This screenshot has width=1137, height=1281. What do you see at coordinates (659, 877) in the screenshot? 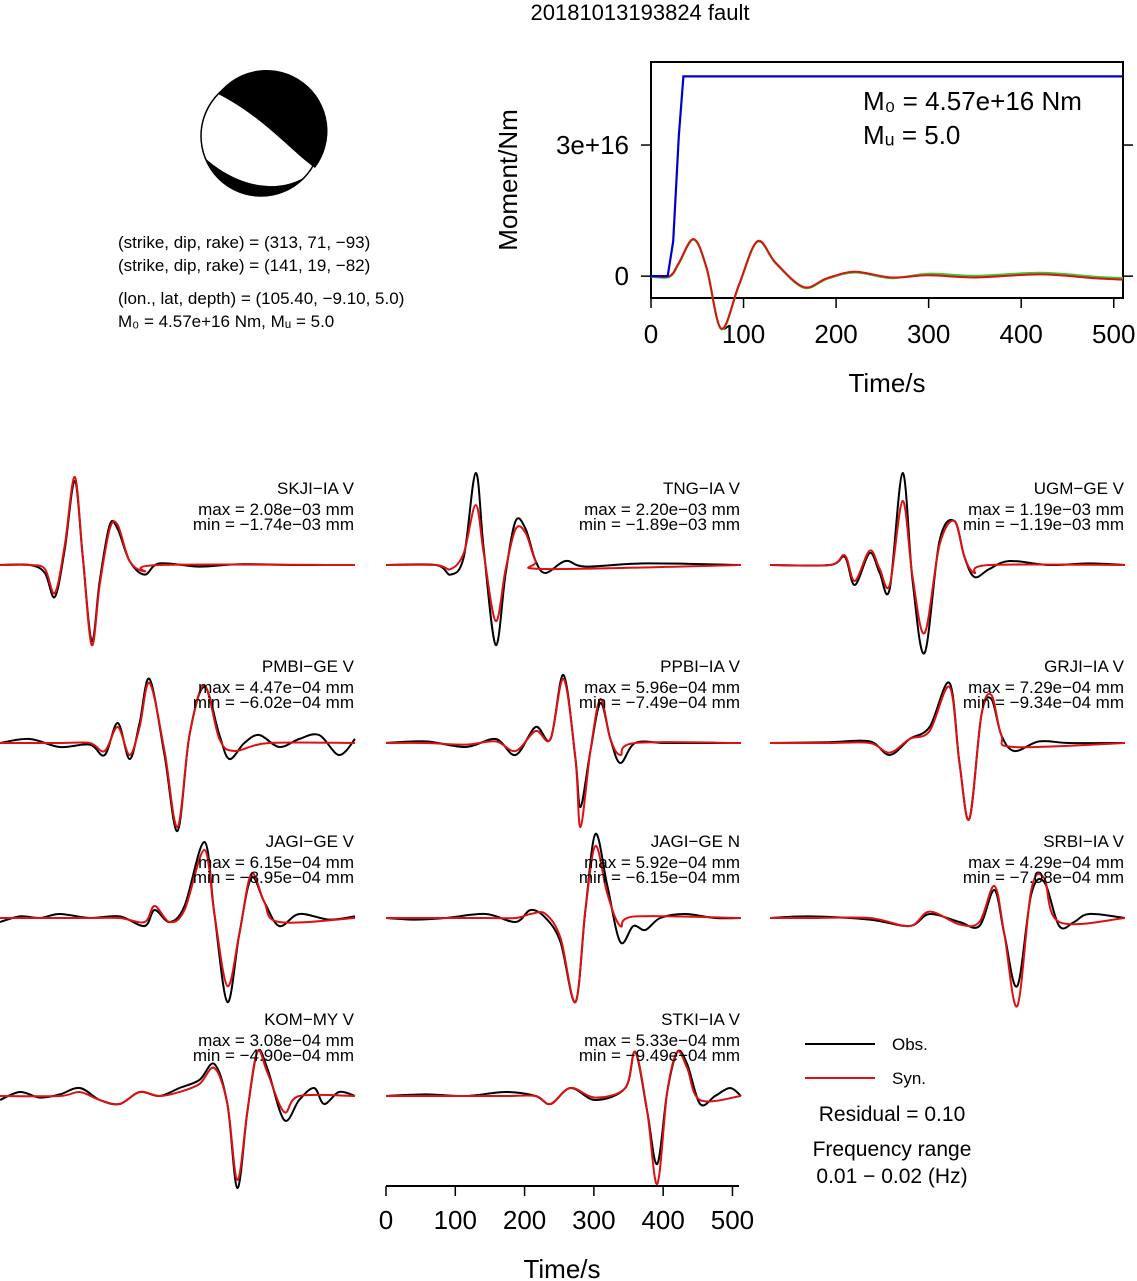
I see `trace-min-label: min = −6.15e−04 mm` at bounding box center [659, 877].